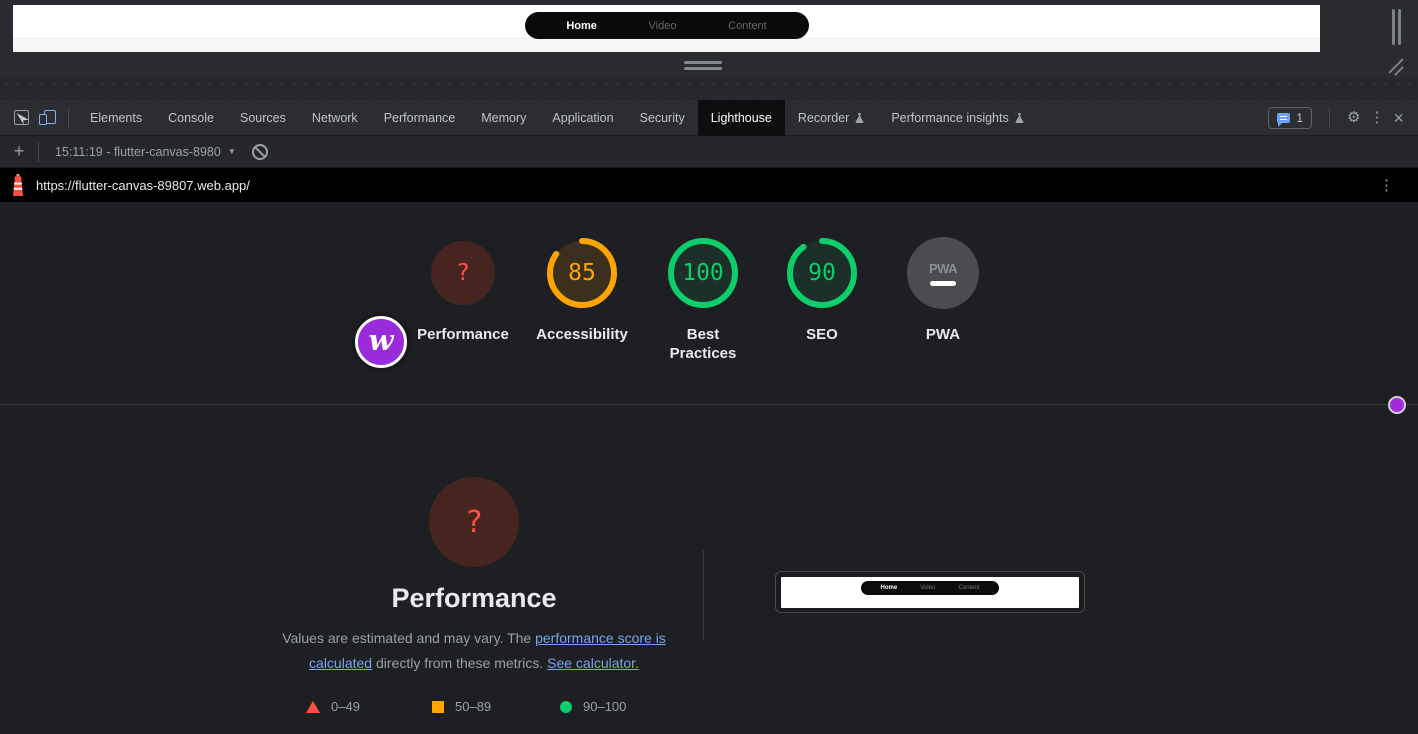 Image resolution: width=1418 pixels, height=734 pixels. What do you see at coordinates (473, 706) in the screenshot?
I see `legend-range: 50–89` at bounding box center [473, 706].